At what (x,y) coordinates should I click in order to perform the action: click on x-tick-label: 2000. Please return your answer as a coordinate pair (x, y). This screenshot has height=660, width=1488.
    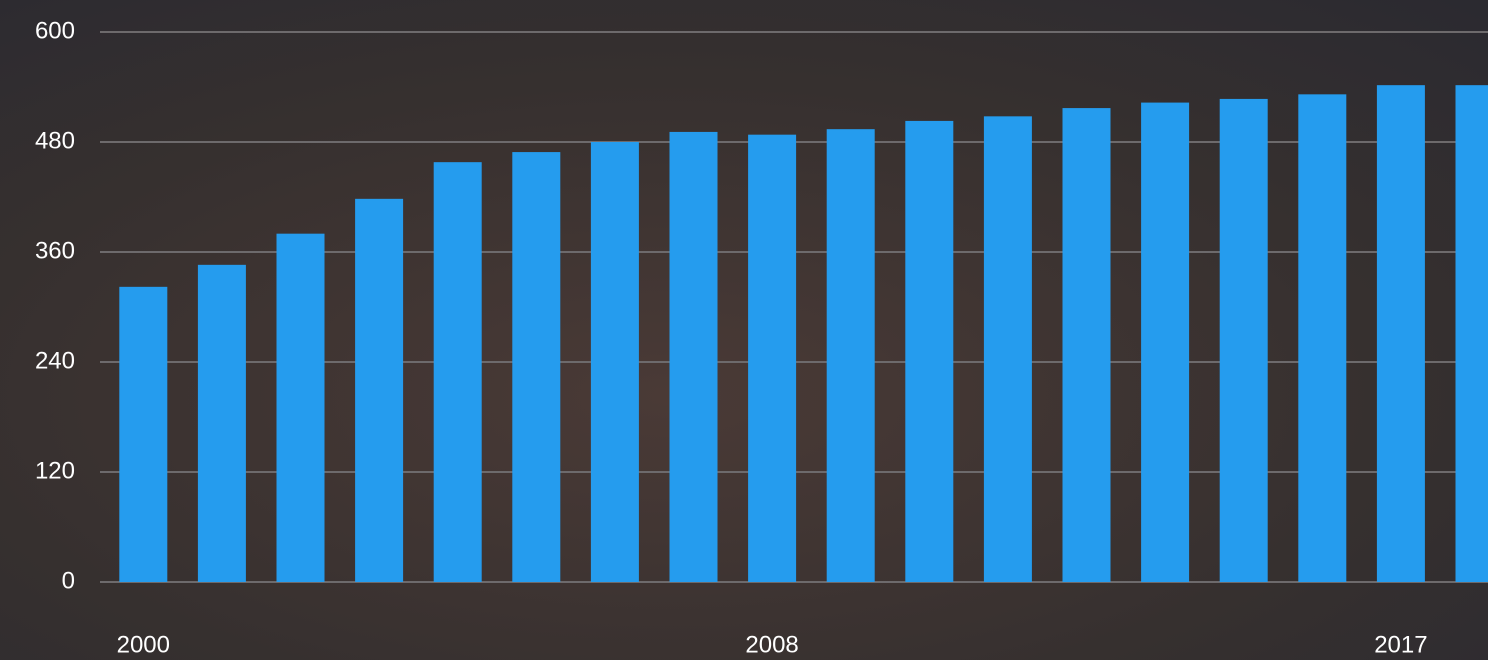
    Looking at the image, I should click on (143, 644).